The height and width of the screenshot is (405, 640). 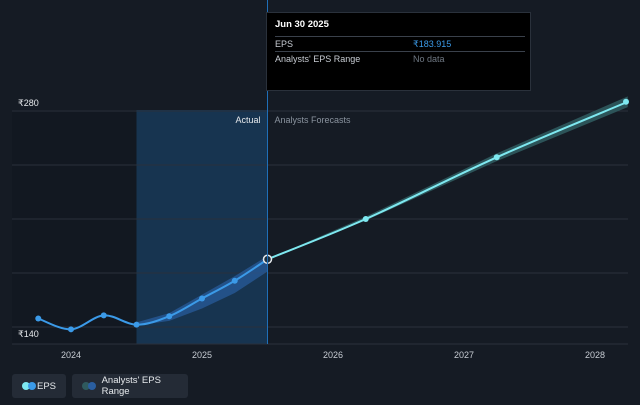 What do you see at coordinates (429, 59) in the screenshot?
I see `tooltip-range-value: No data` at bounding box center [429, 59].